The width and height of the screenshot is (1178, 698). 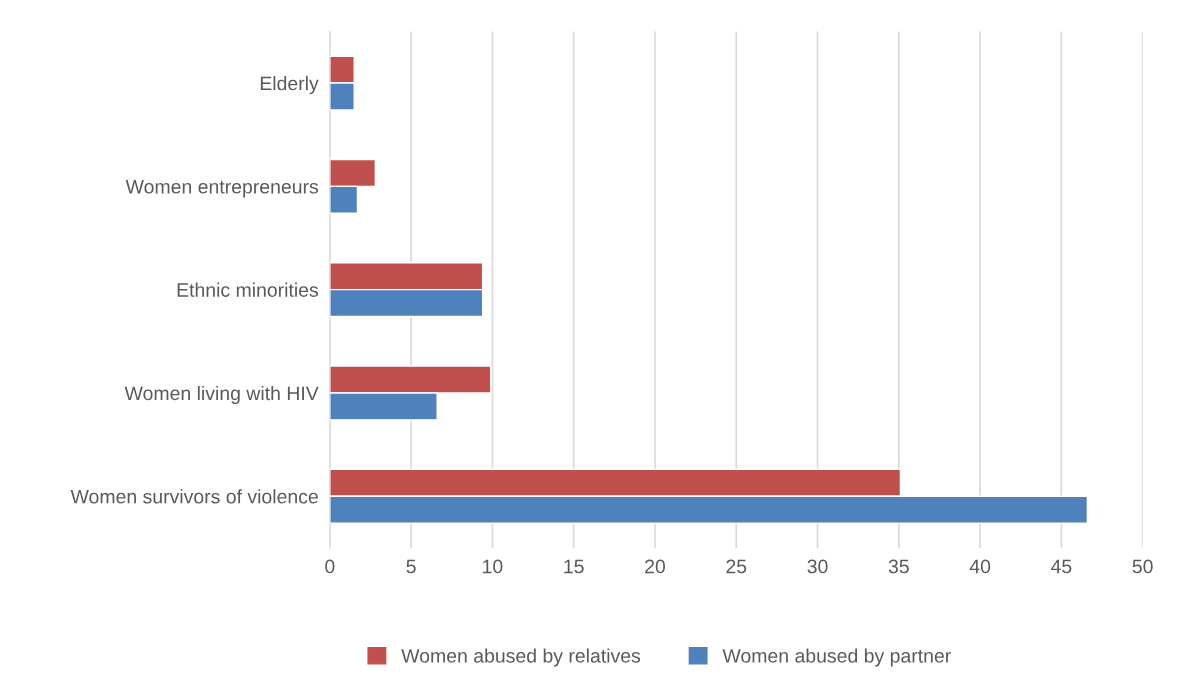 I want to click on x-tick-label: 30, so click(x=817, y=566).